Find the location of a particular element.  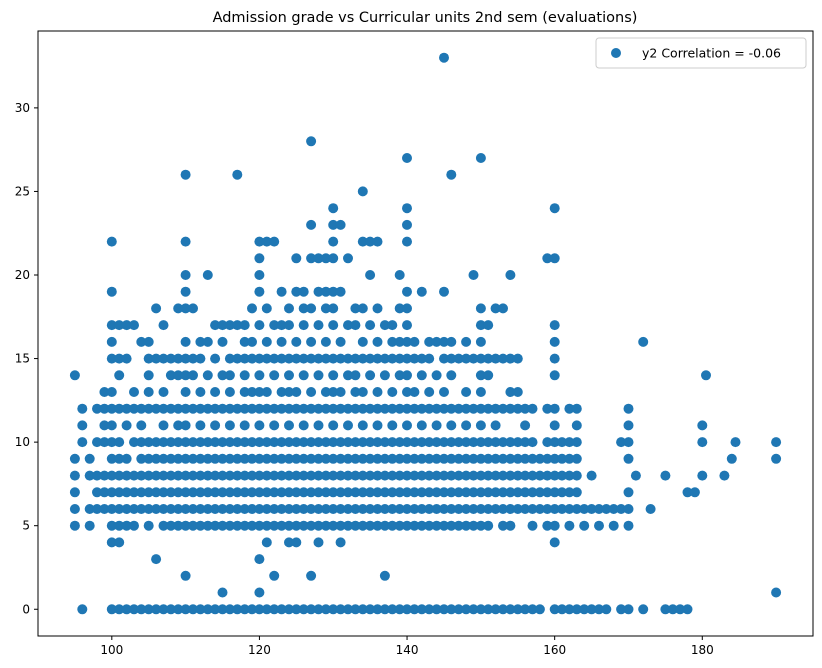

y-tick-label: 15 is located at coordinates (22, 359).